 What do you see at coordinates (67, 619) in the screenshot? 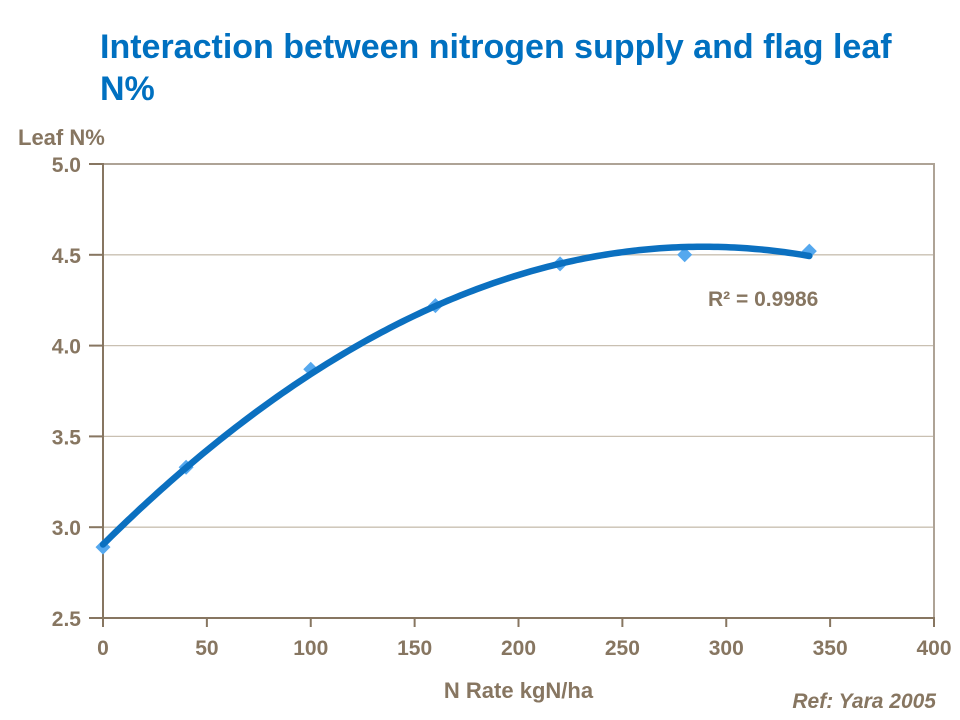
I see `y-tick-label: 2.5` at bounding box center [67, 619].